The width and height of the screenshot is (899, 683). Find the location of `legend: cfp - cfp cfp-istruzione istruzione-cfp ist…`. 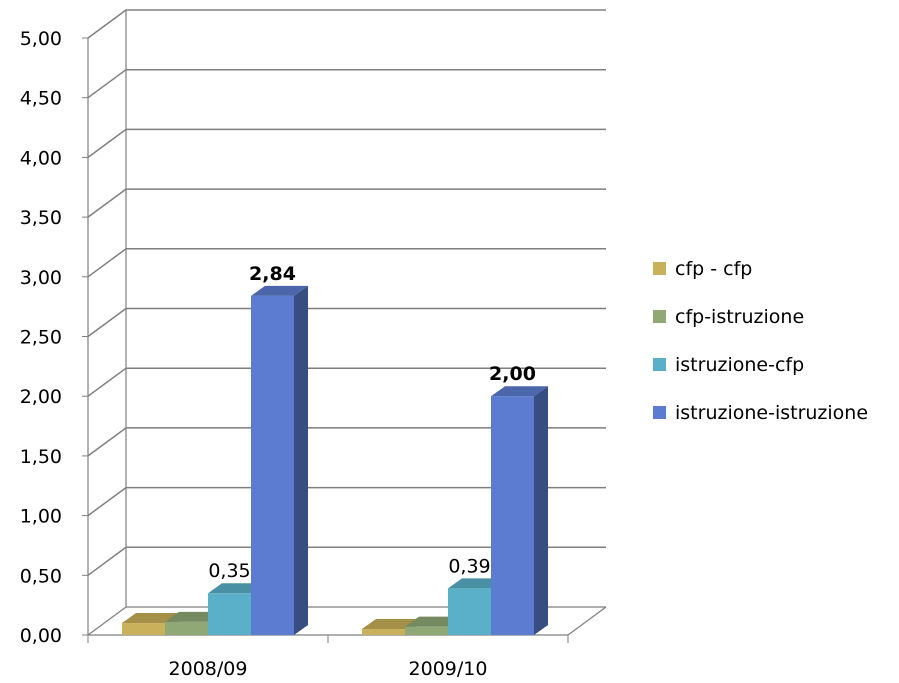

legend: cfp - cfp cfp-istruzione istruzione-cfp ist… is located at coordinates (760, 341).